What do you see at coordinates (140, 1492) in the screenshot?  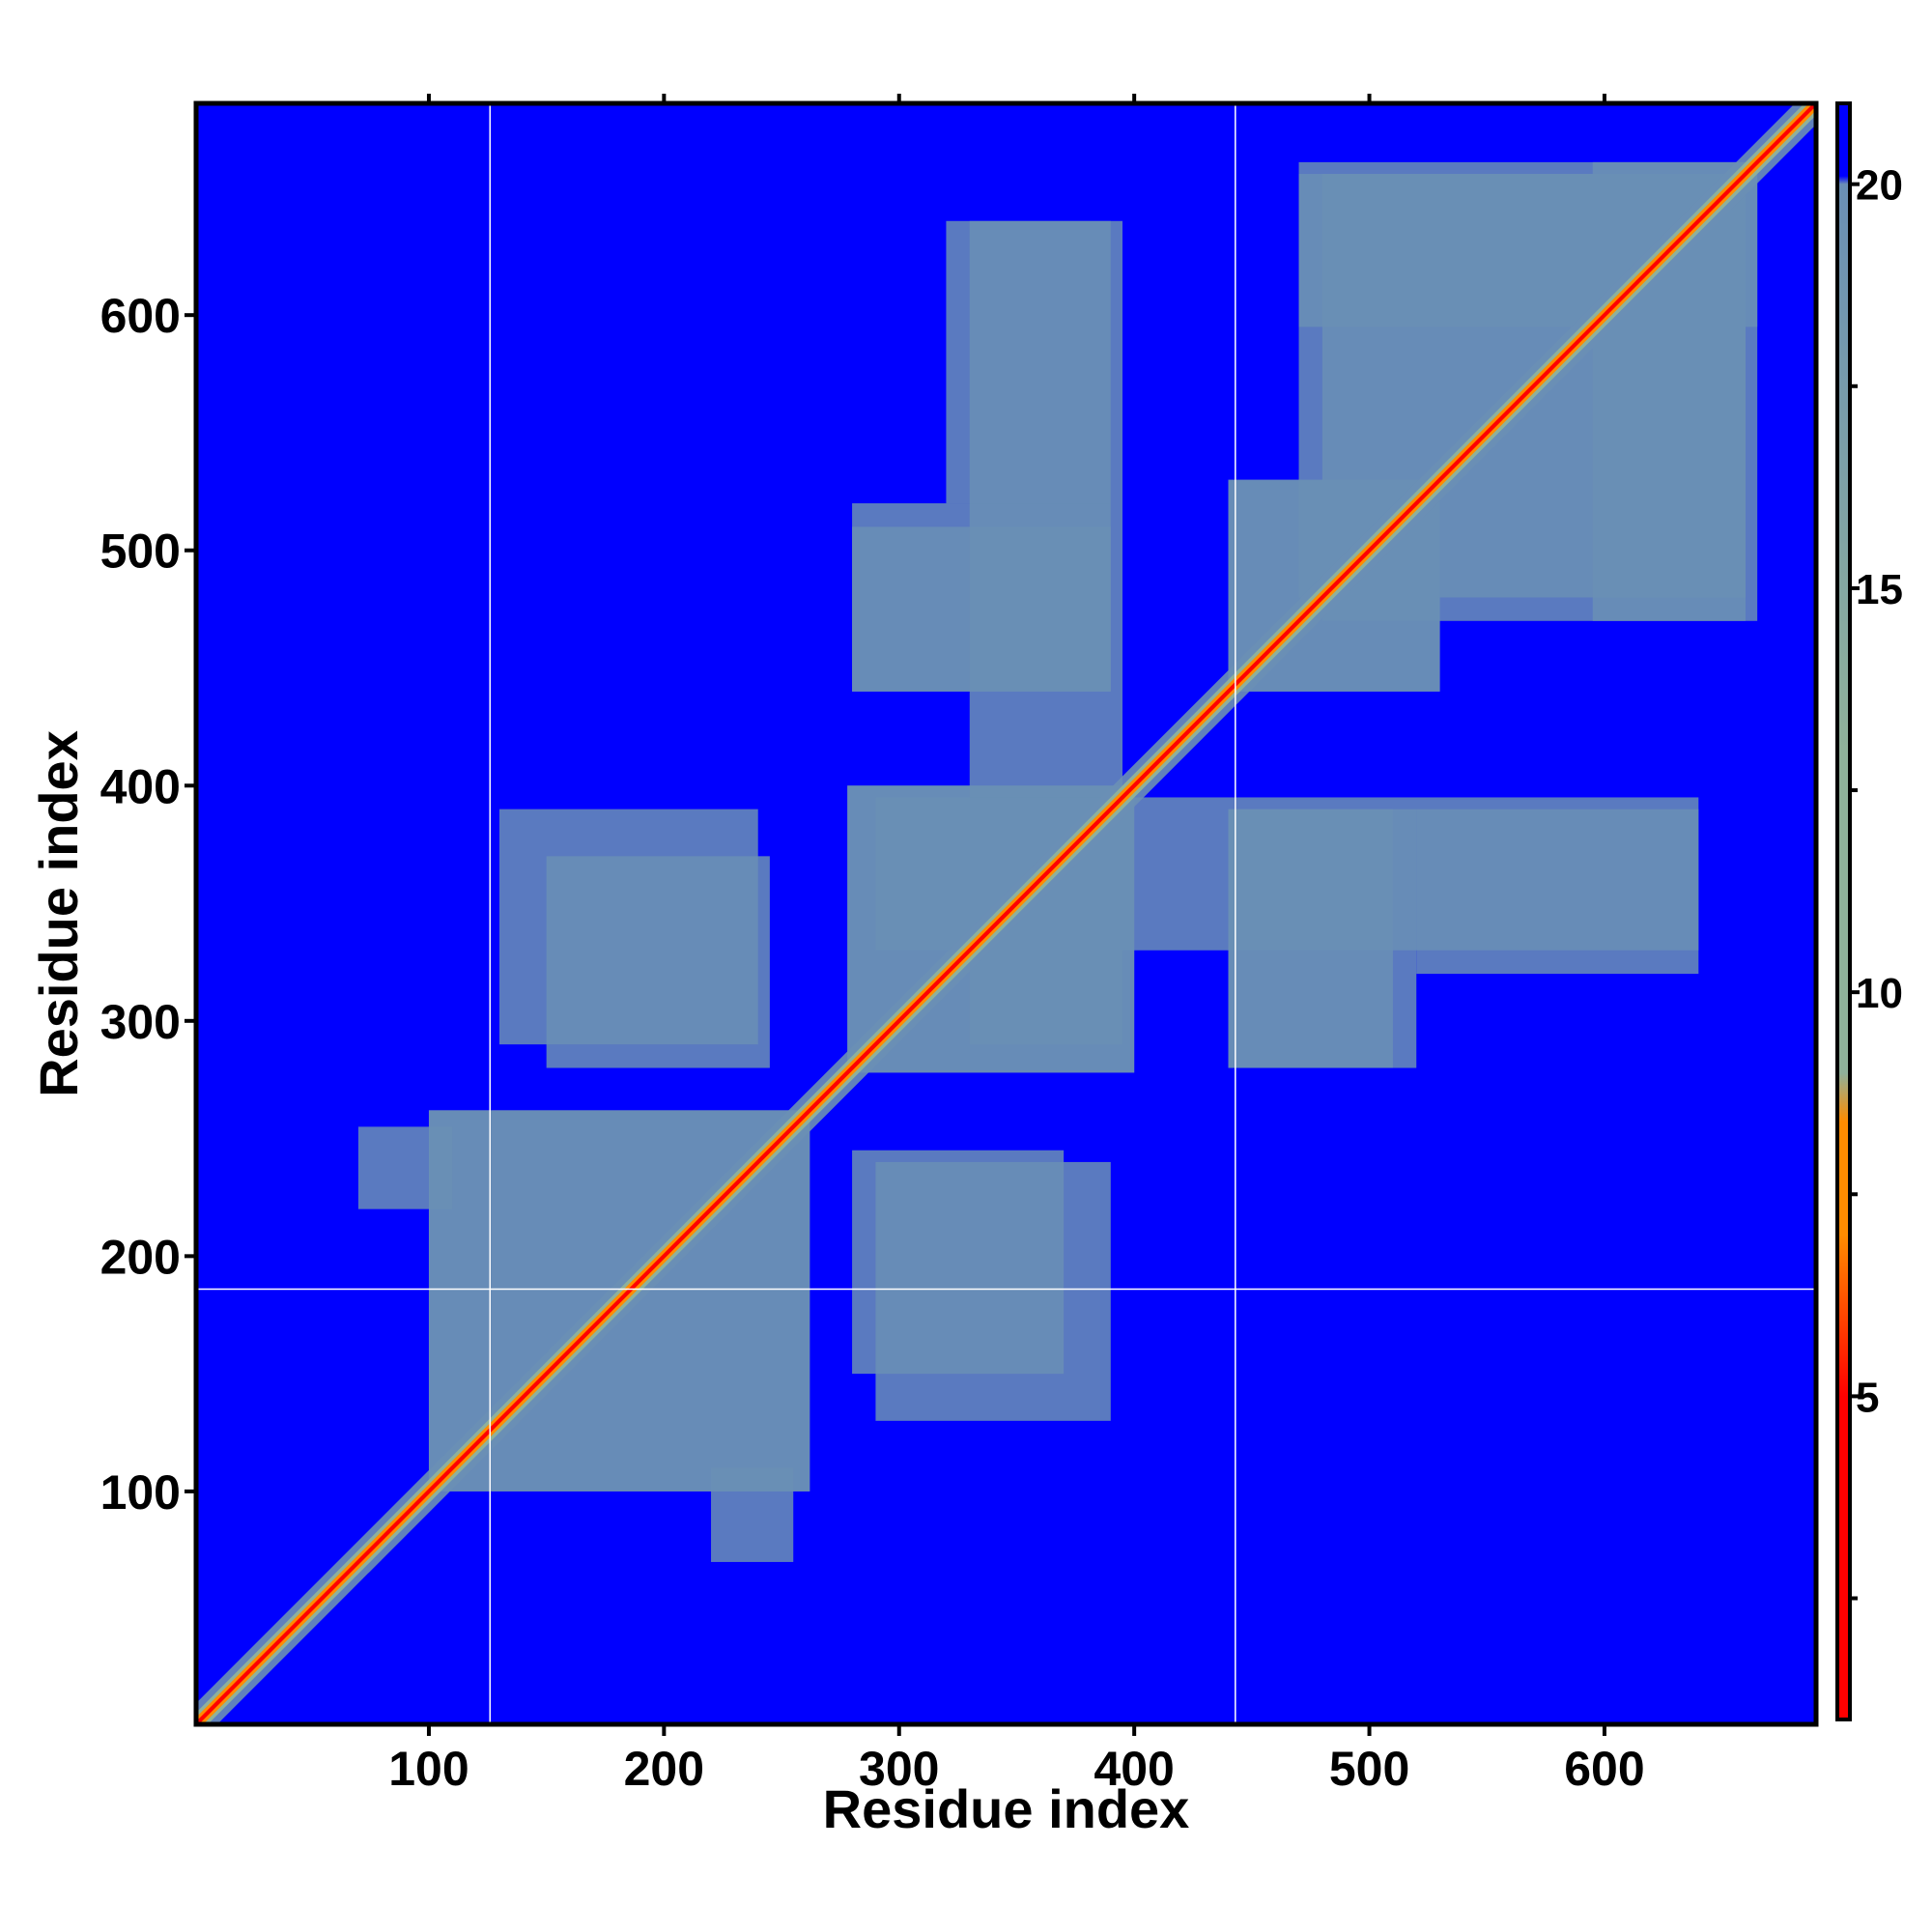 I see `y-tick-label: 100` at bounding box center [140, 1492].